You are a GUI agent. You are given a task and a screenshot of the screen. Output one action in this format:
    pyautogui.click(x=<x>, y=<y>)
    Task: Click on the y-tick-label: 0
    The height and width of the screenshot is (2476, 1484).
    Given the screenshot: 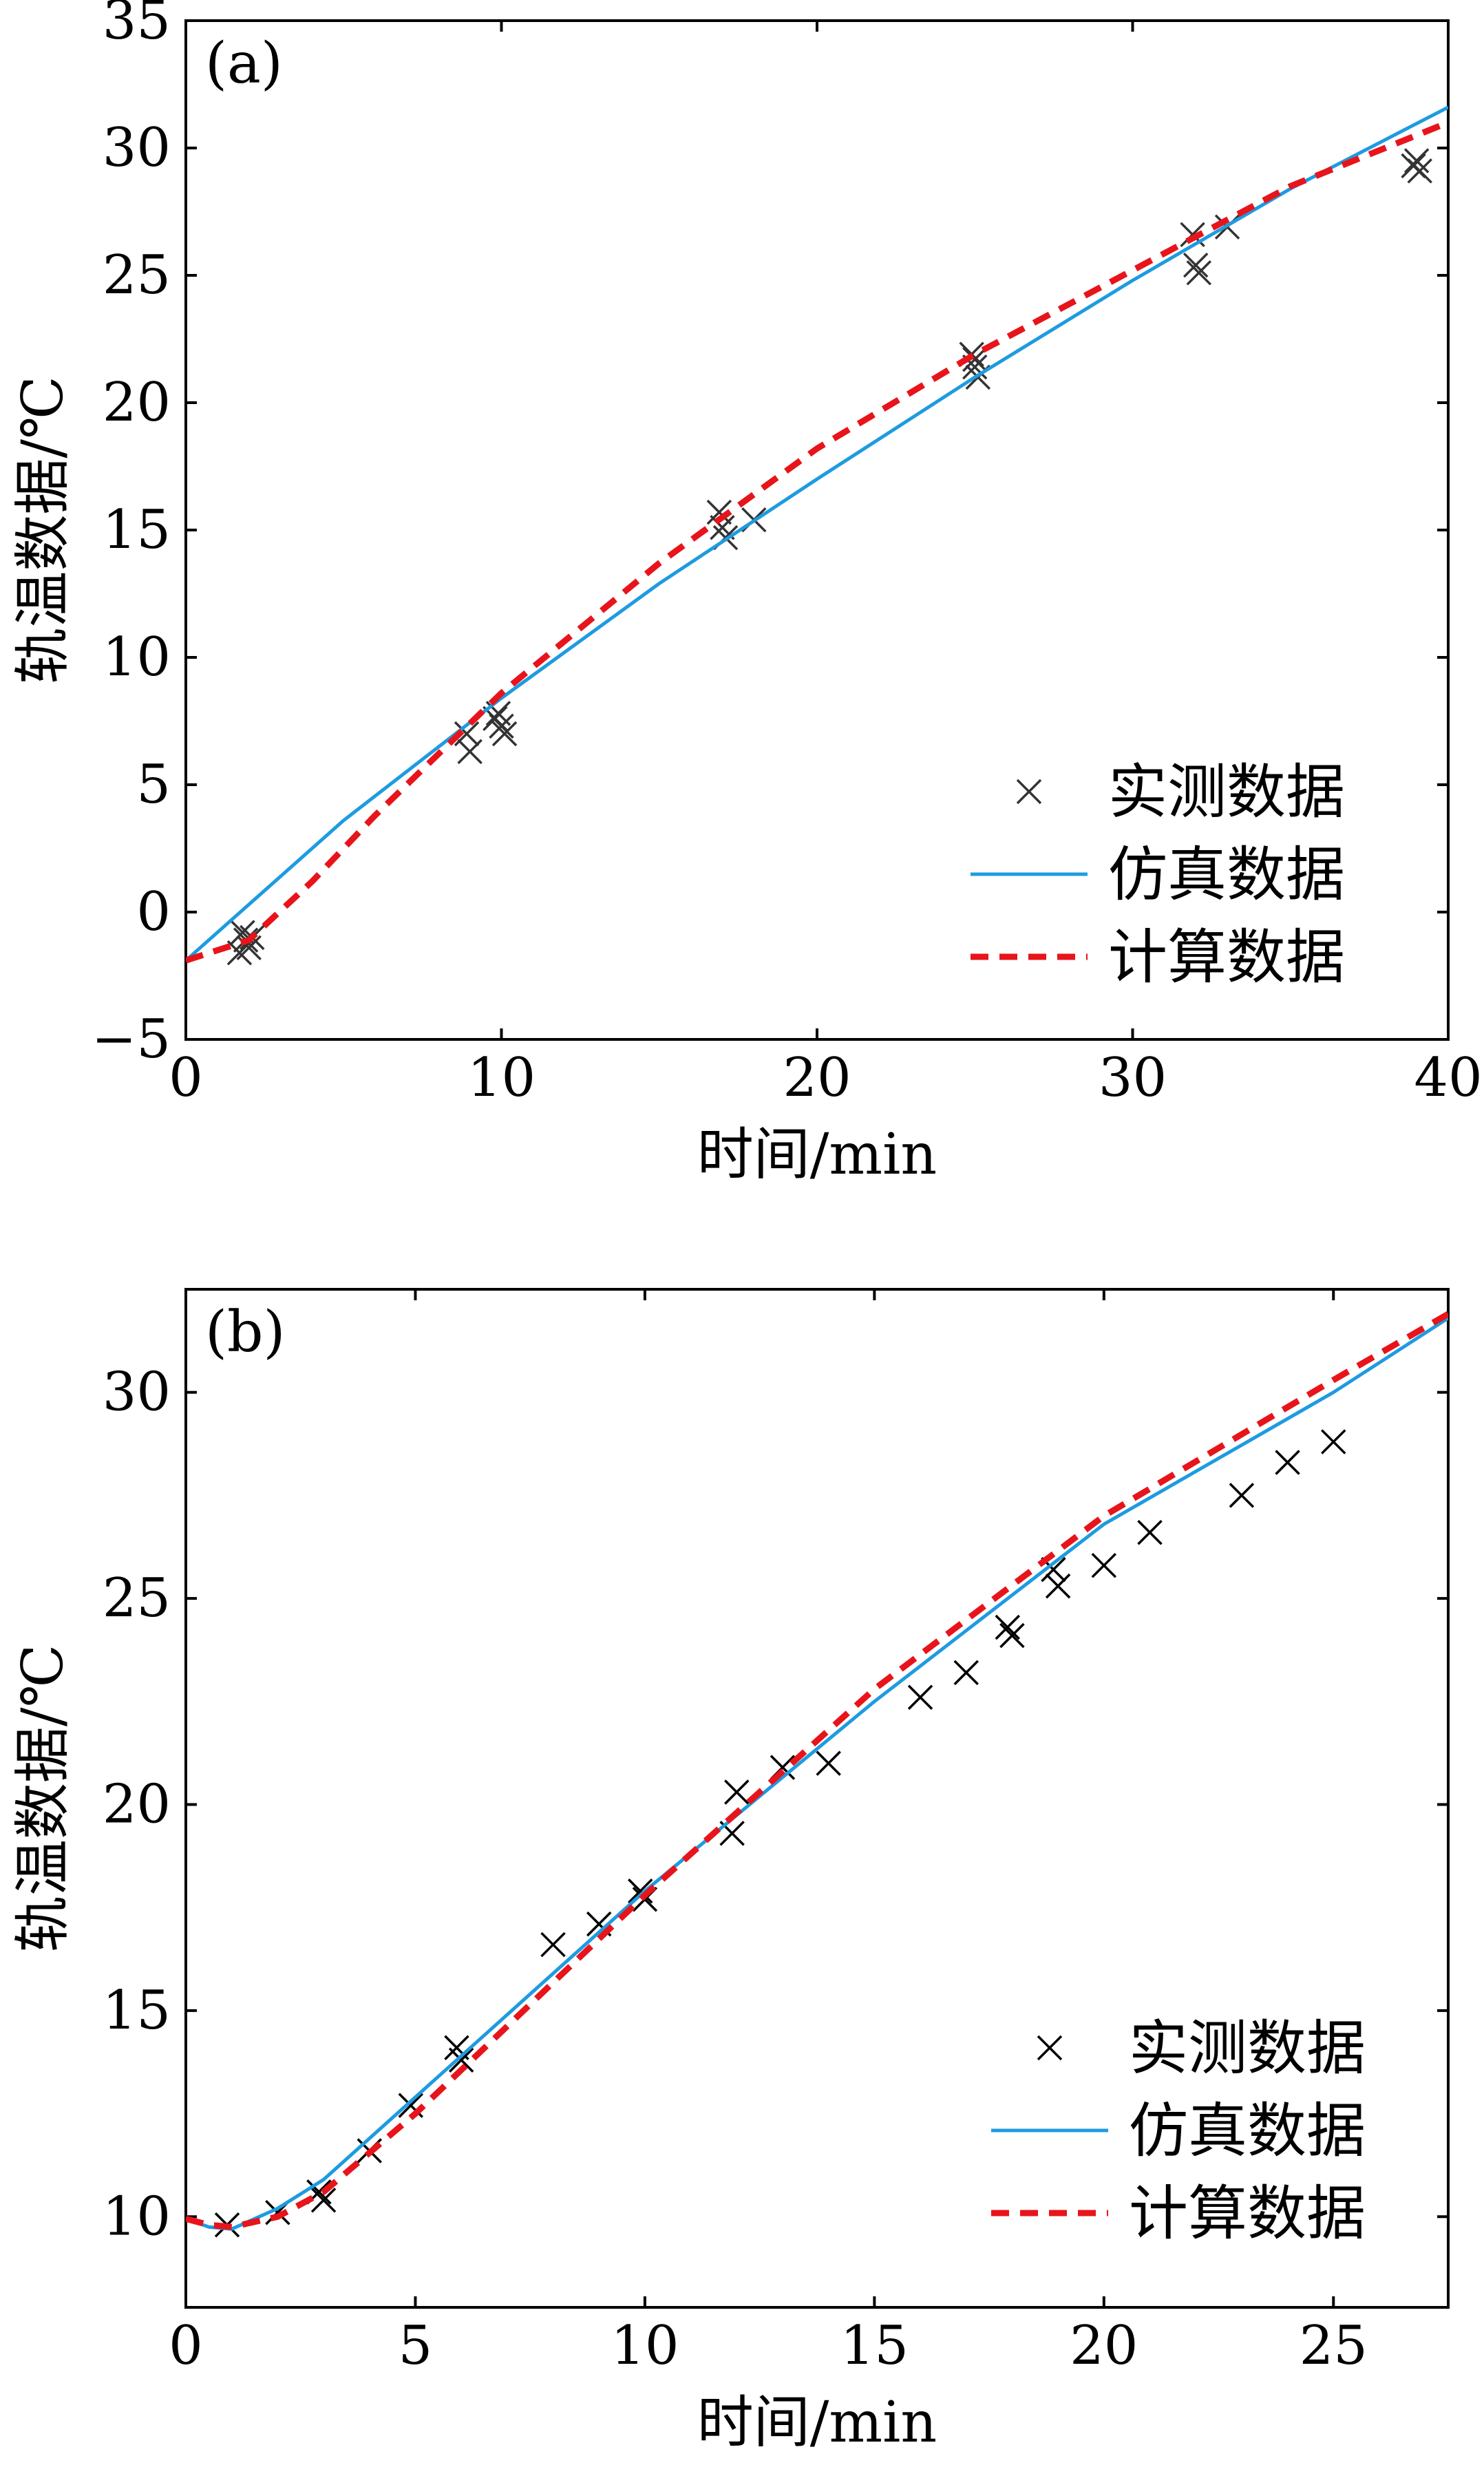 What is the action you would take?
    pyautogui.click(x=153, y=912)
    